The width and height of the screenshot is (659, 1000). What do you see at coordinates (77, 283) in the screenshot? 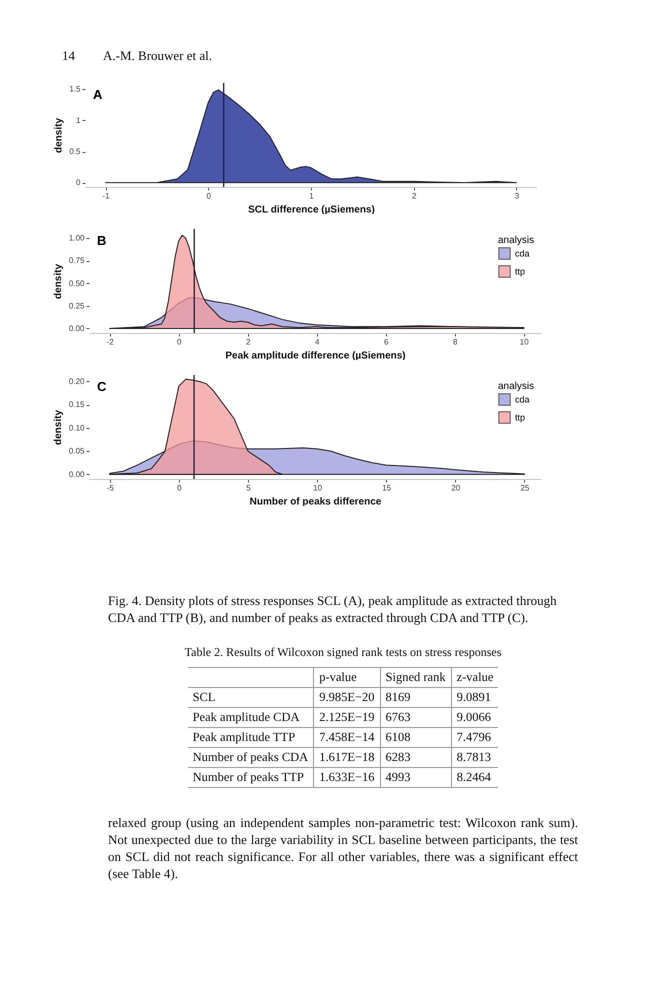
I see `y-tick-label: 0.50` at bounding box center [77, 283].